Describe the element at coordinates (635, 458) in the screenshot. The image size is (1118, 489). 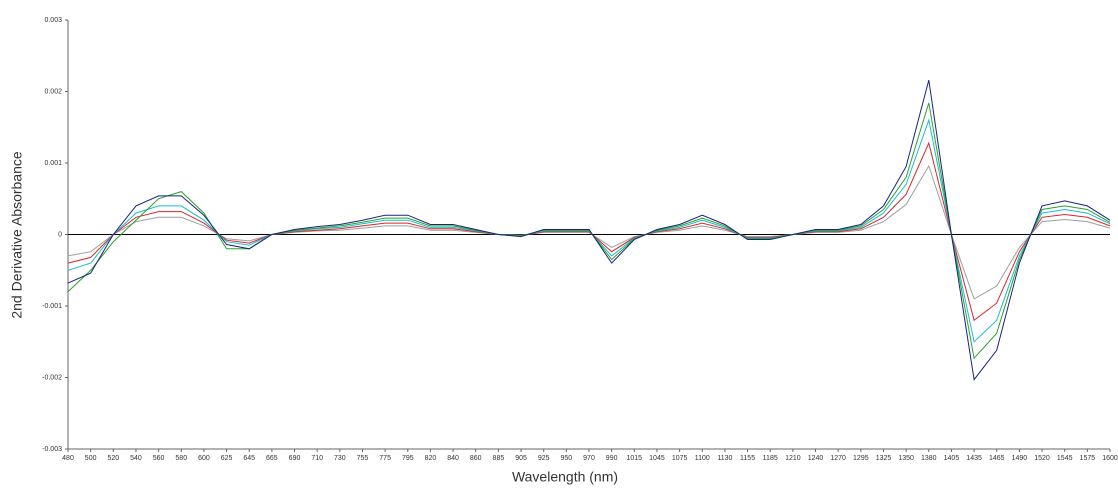
I see `x-tick-label: 1015` at that location.